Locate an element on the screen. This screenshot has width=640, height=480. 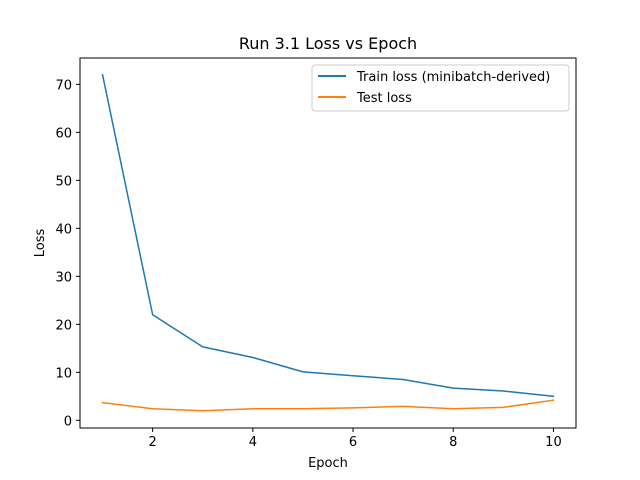
x-tick-label: 8 is located at coordinates (453, 442).